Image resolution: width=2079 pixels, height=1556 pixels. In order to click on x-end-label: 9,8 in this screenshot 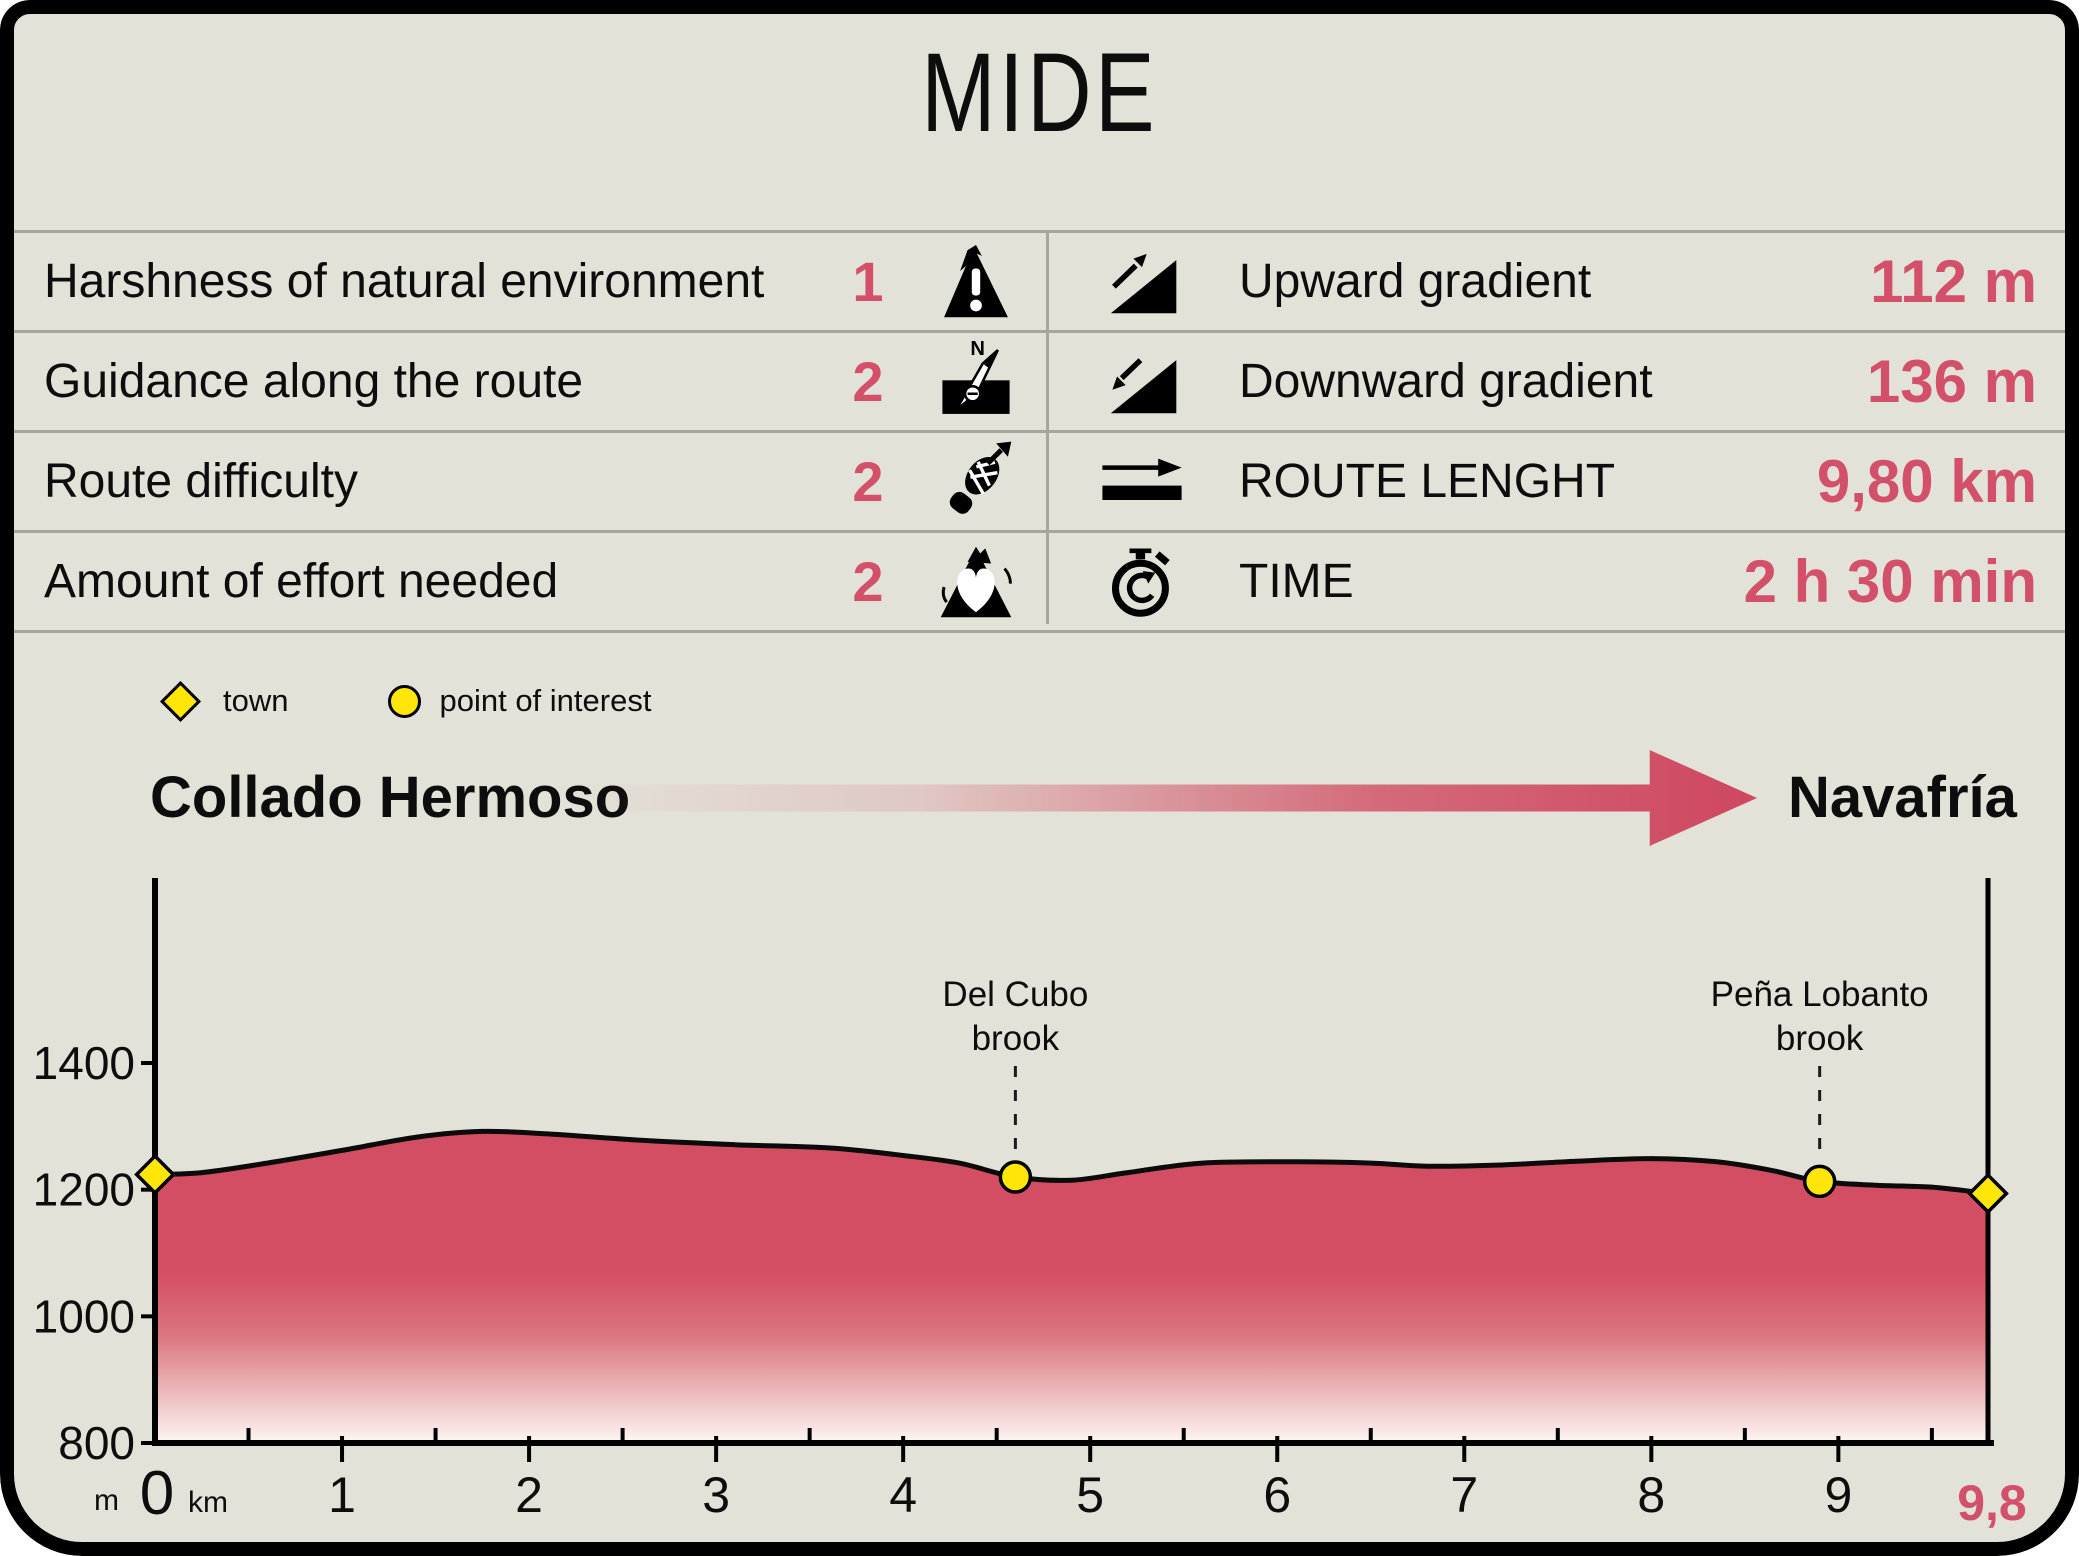, I will do `click(1992, 1503)`.